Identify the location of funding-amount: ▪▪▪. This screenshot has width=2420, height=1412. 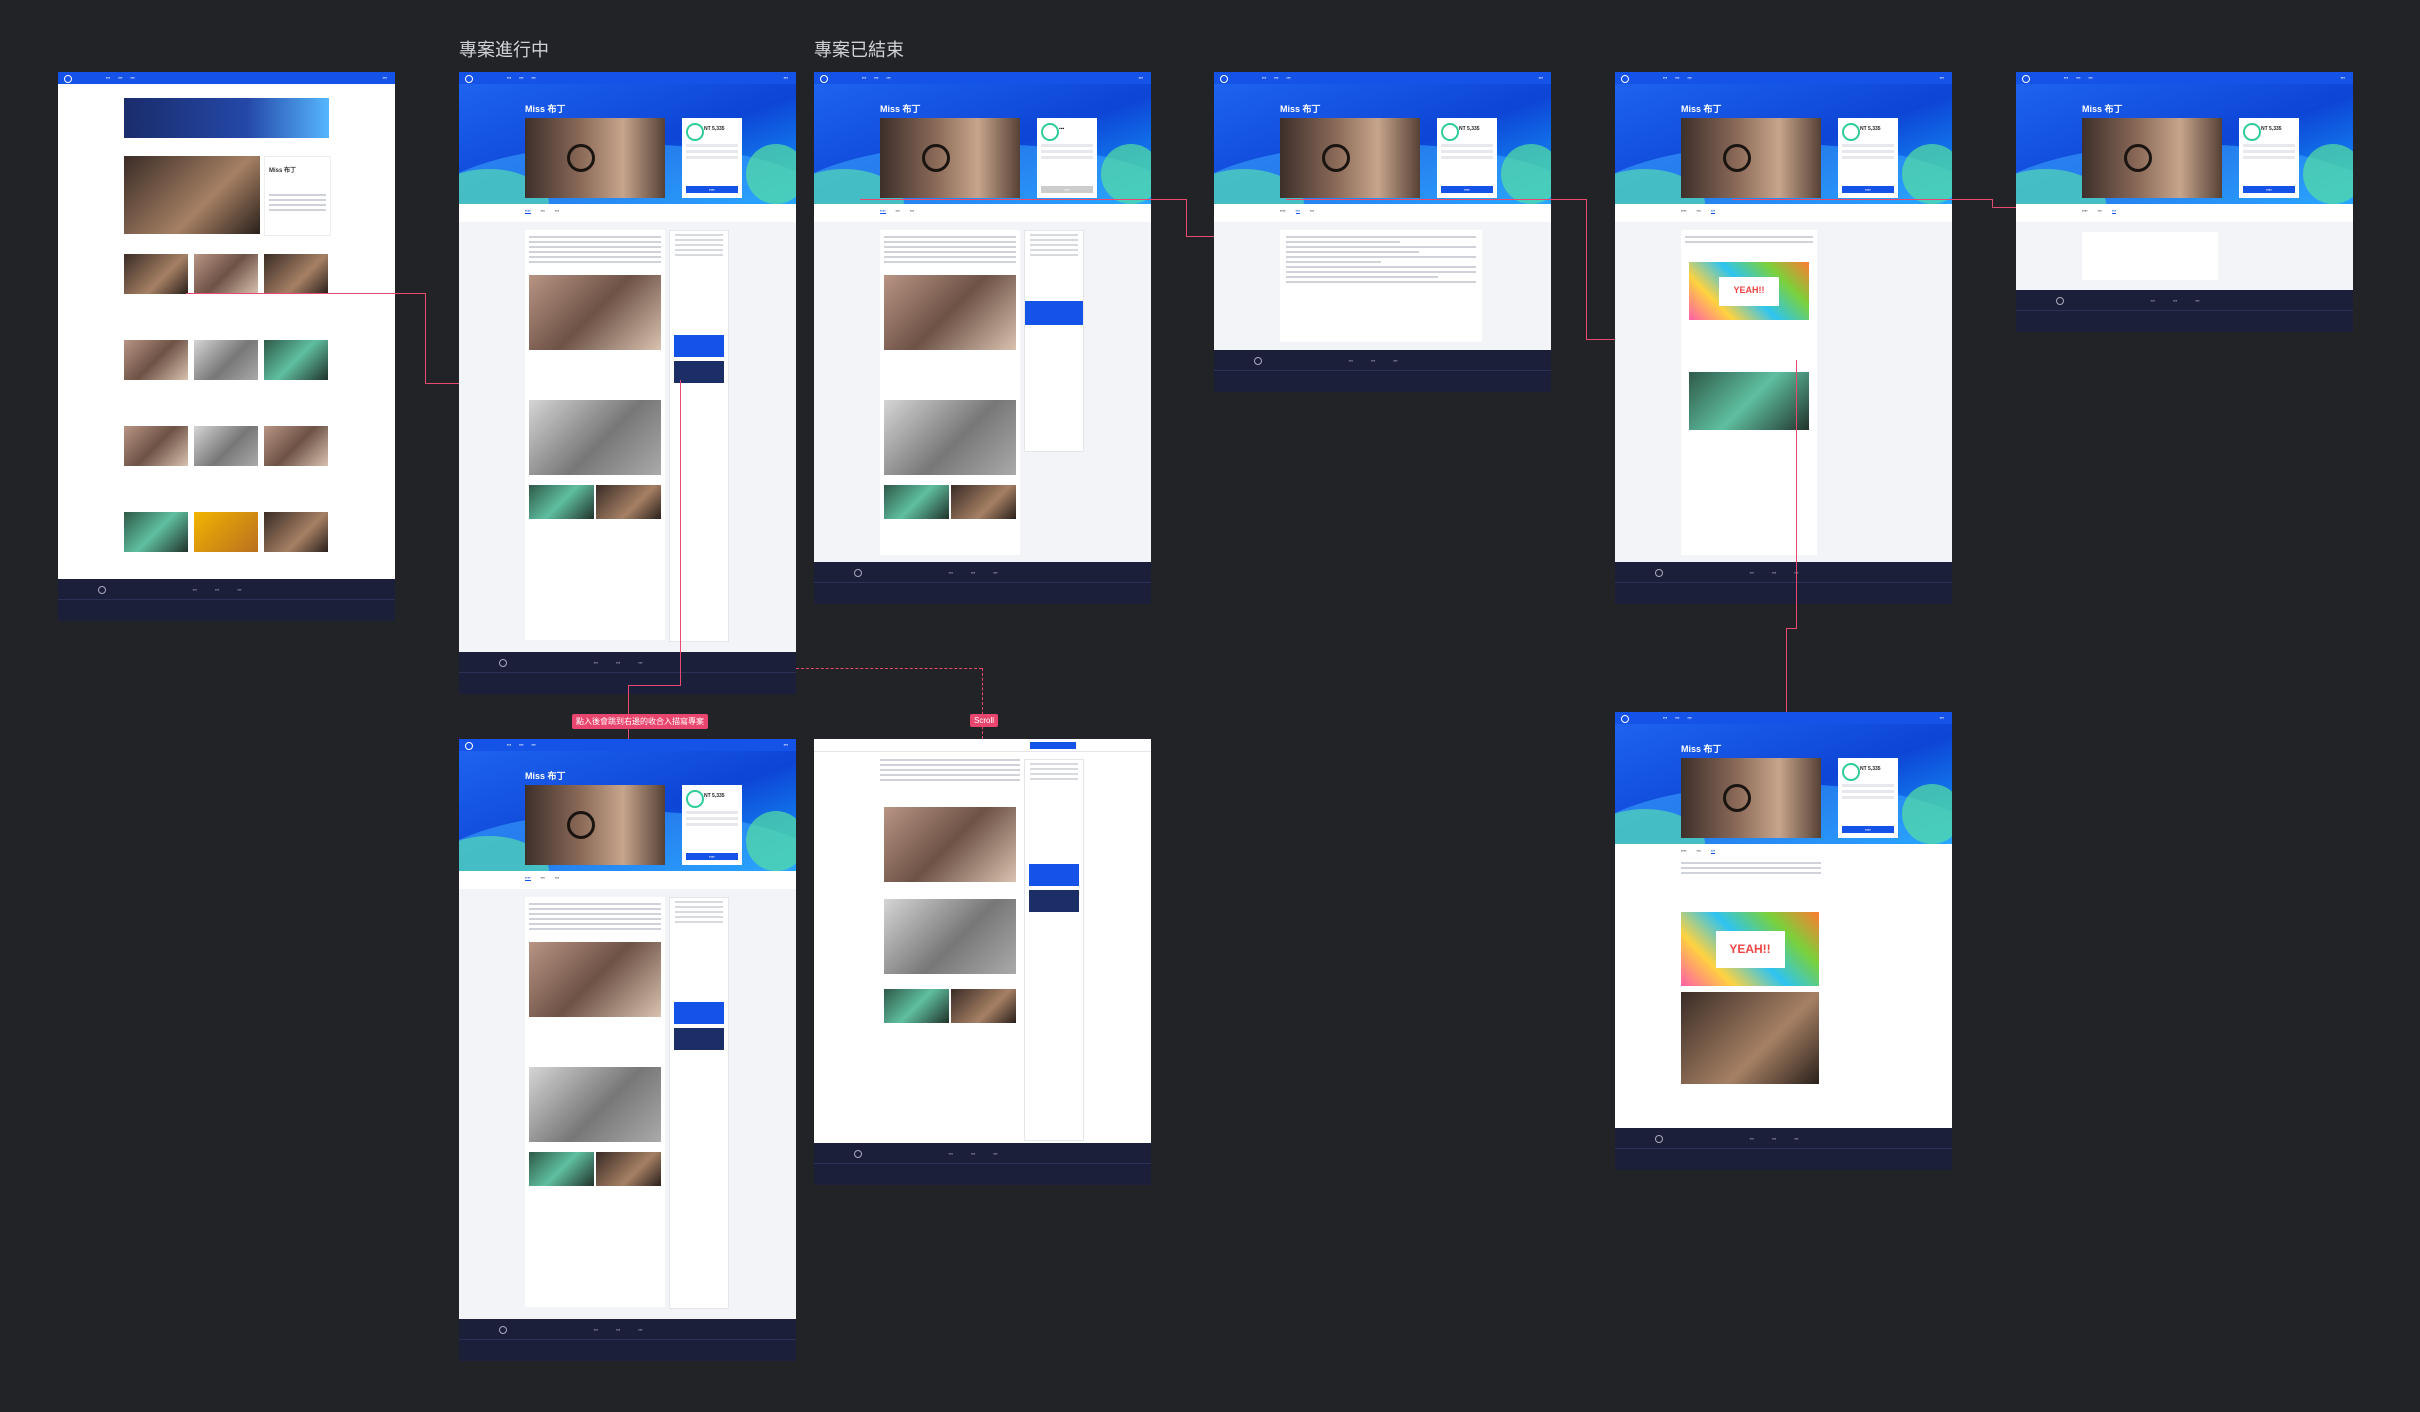
(1062, 129).